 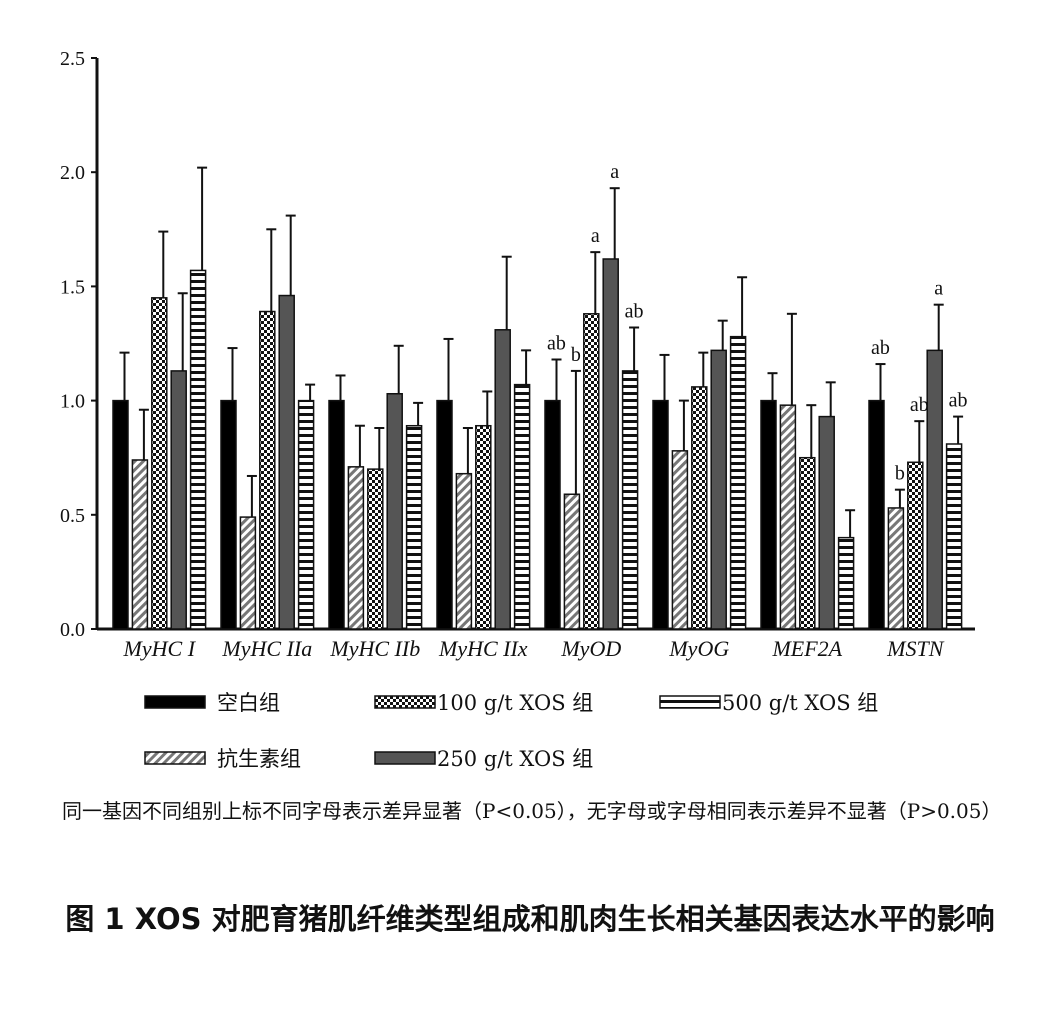 I want to click on y-tick-label: 1.0, so click(x=72, y=402).